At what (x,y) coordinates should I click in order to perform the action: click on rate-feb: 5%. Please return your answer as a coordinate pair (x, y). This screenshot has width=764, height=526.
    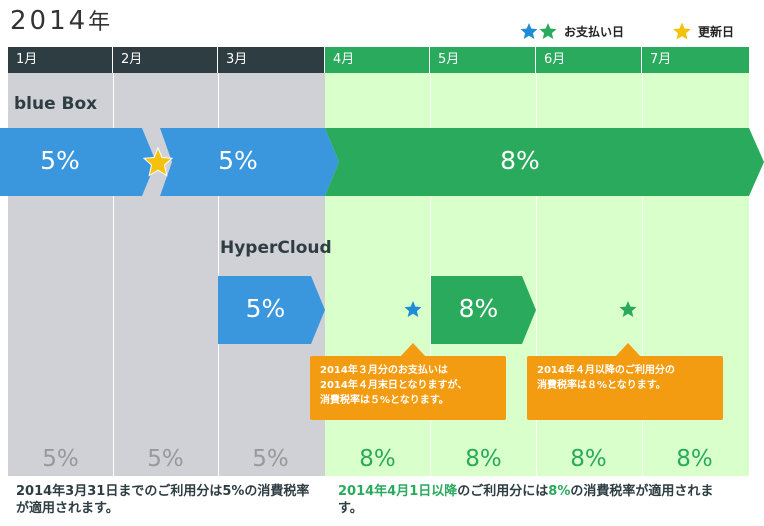
    Looking at the image, I should click on (165, 459).